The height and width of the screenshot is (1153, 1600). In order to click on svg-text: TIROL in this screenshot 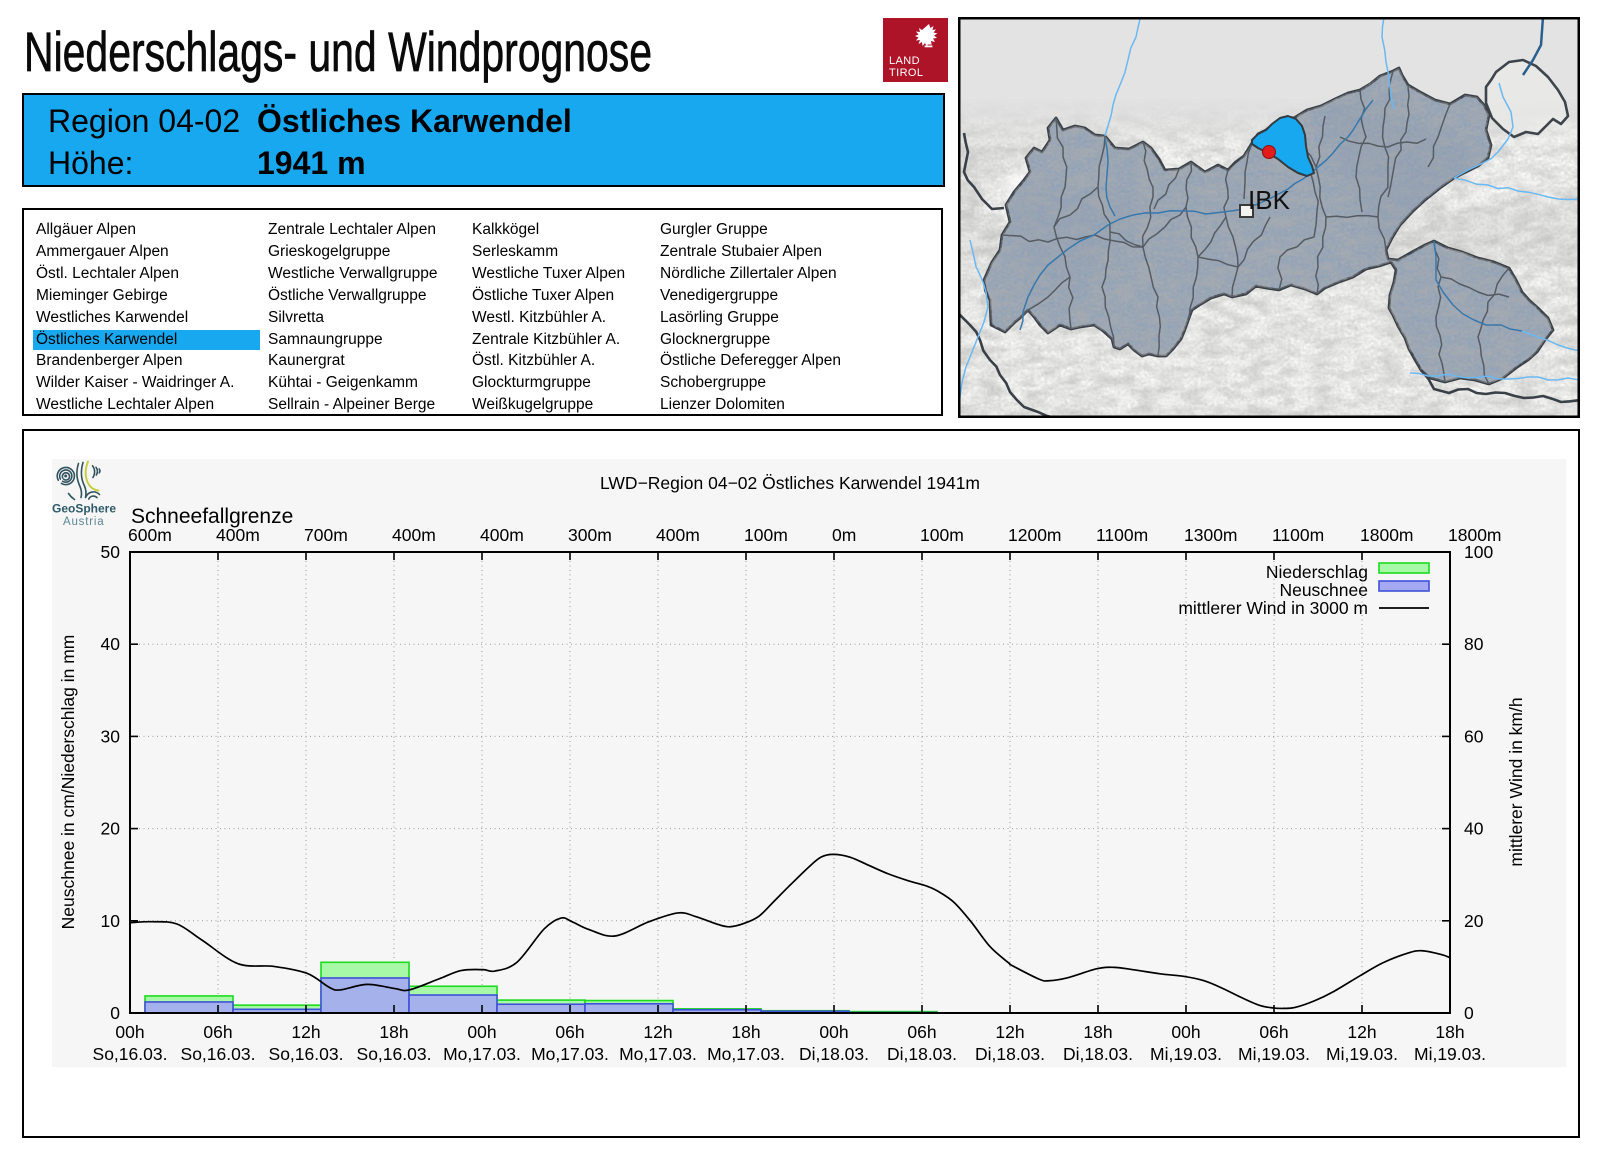, I will do `click(906, 73)`.